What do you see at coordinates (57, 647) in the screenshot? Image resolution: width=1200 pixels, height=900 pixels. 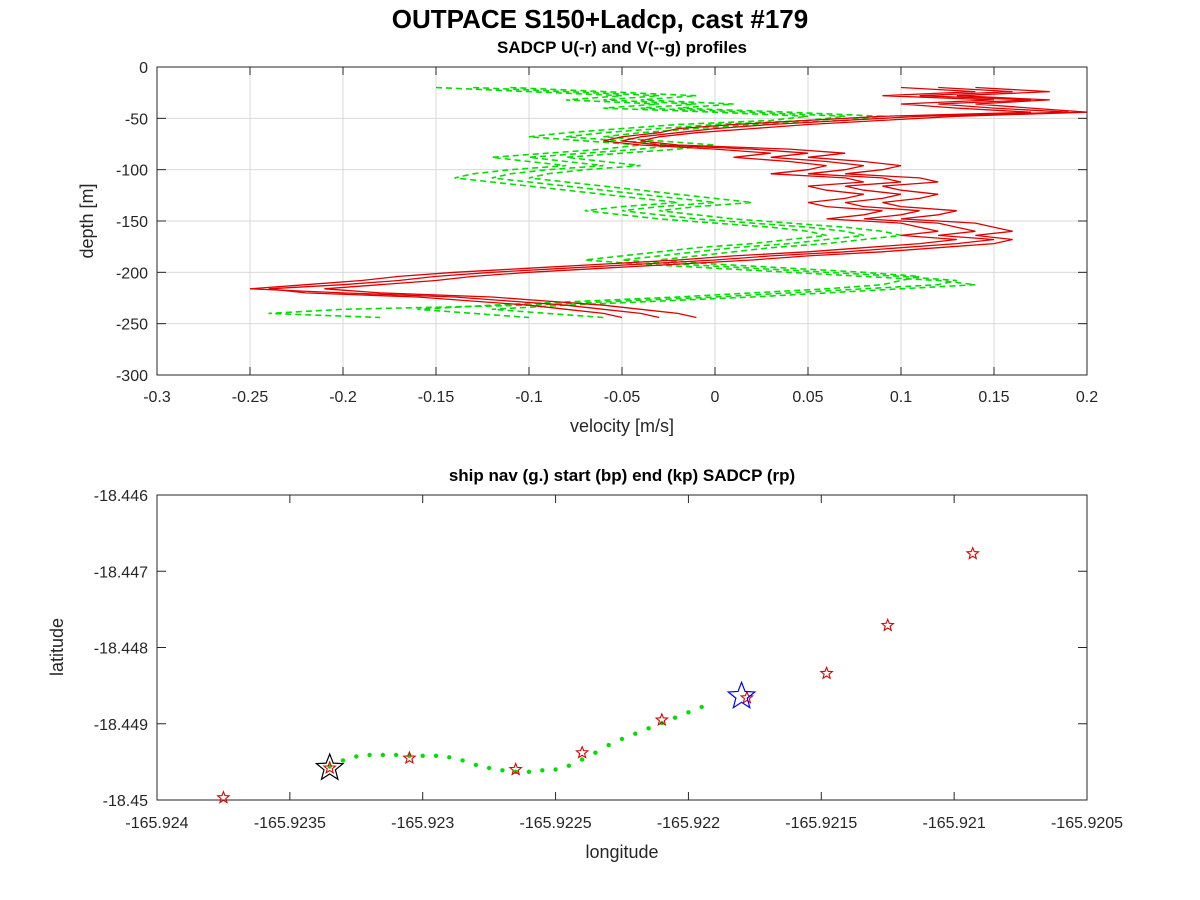 I see `navigation-ylabel: latitude` at bounding box center [57, 647].